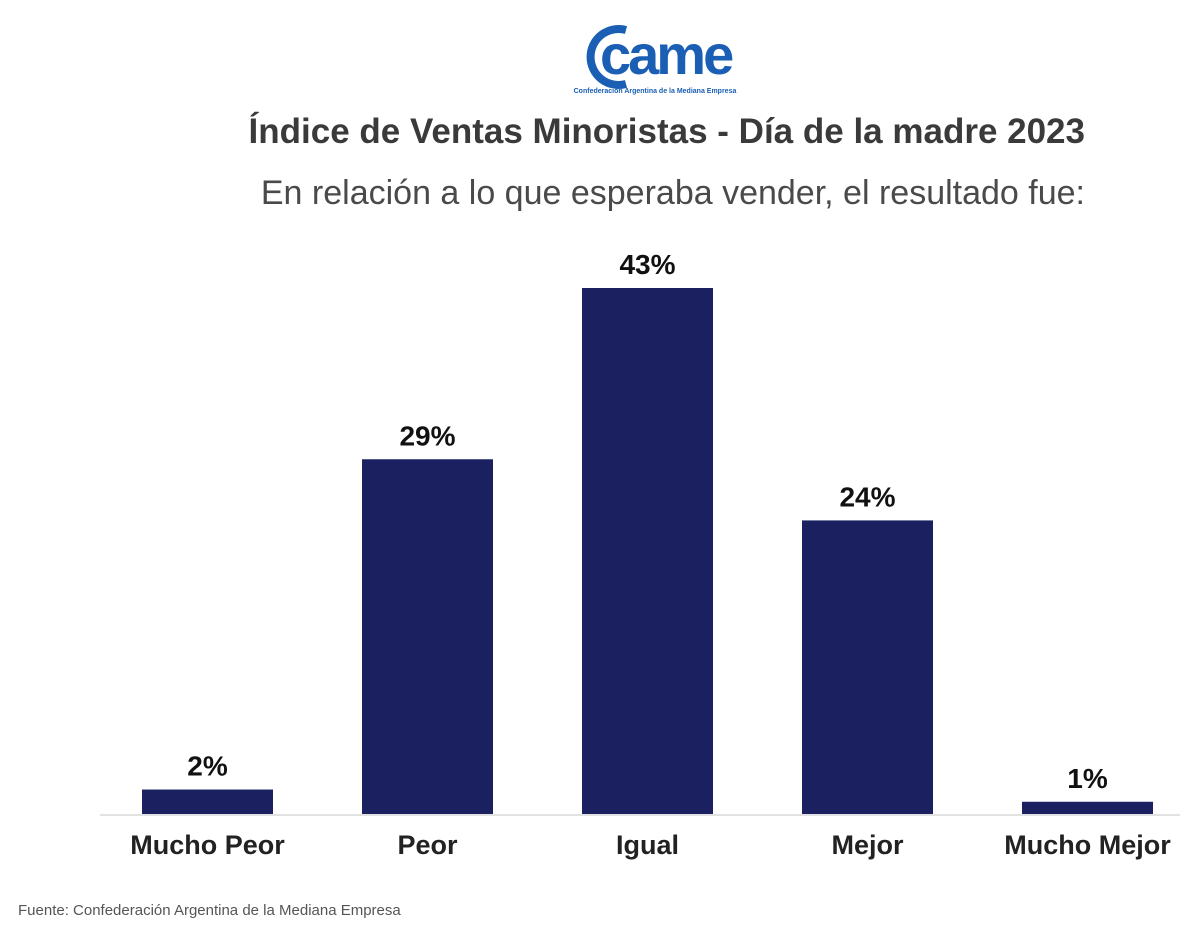 The image size is (1200, 935). What do you see at coordinates (427, 435) in the screenshot?
I see `data-label-1: 29%` at bounding box center [427, 435].